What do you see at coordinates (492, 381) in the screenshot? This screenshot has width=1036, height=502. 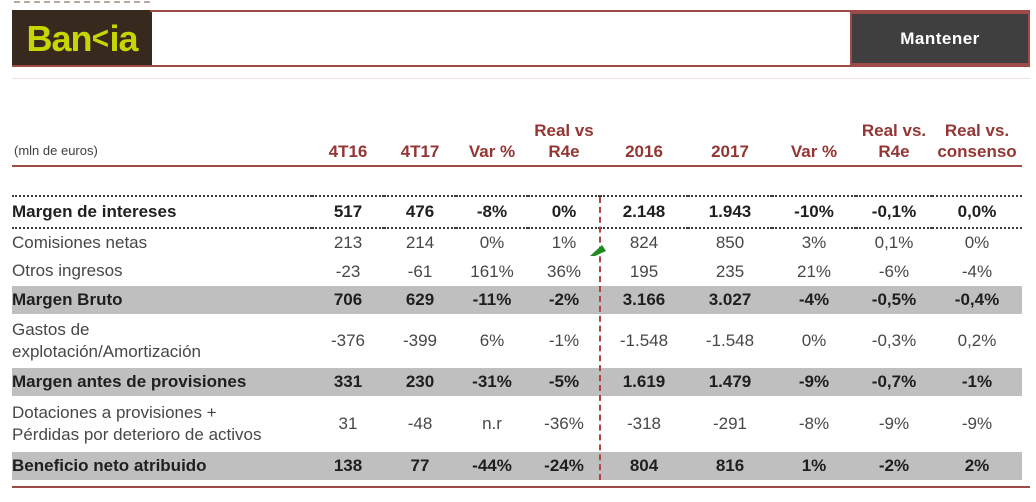 I see `cell: -31%` at bounding box center [492, 381].